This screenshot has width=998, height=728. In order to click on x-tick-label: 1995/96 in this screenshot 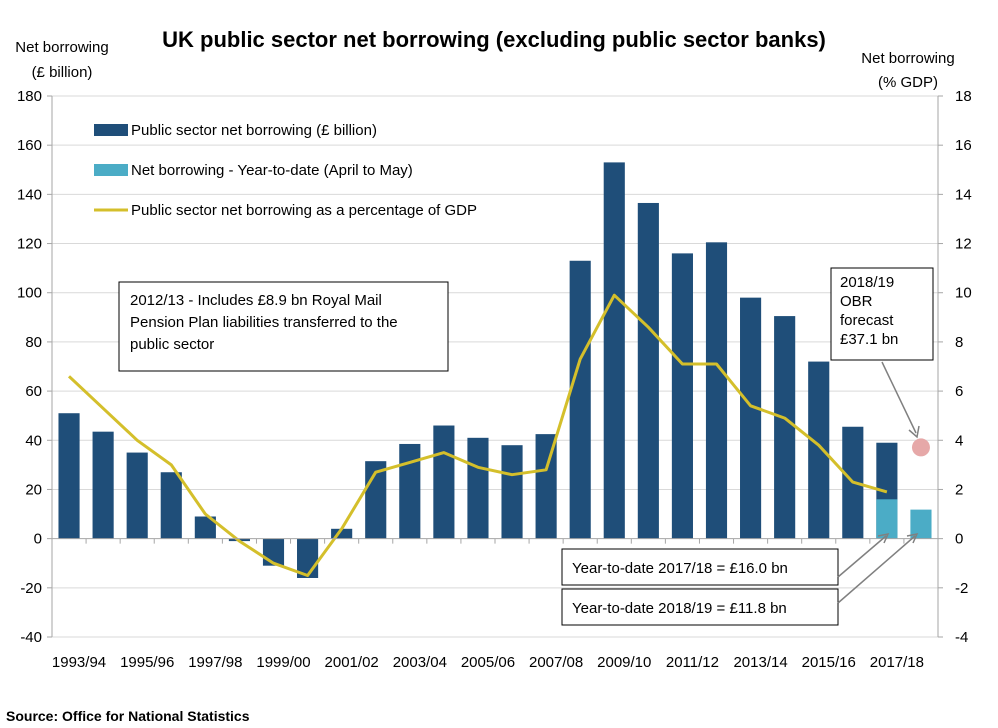, I will do `click(147, 662)`.